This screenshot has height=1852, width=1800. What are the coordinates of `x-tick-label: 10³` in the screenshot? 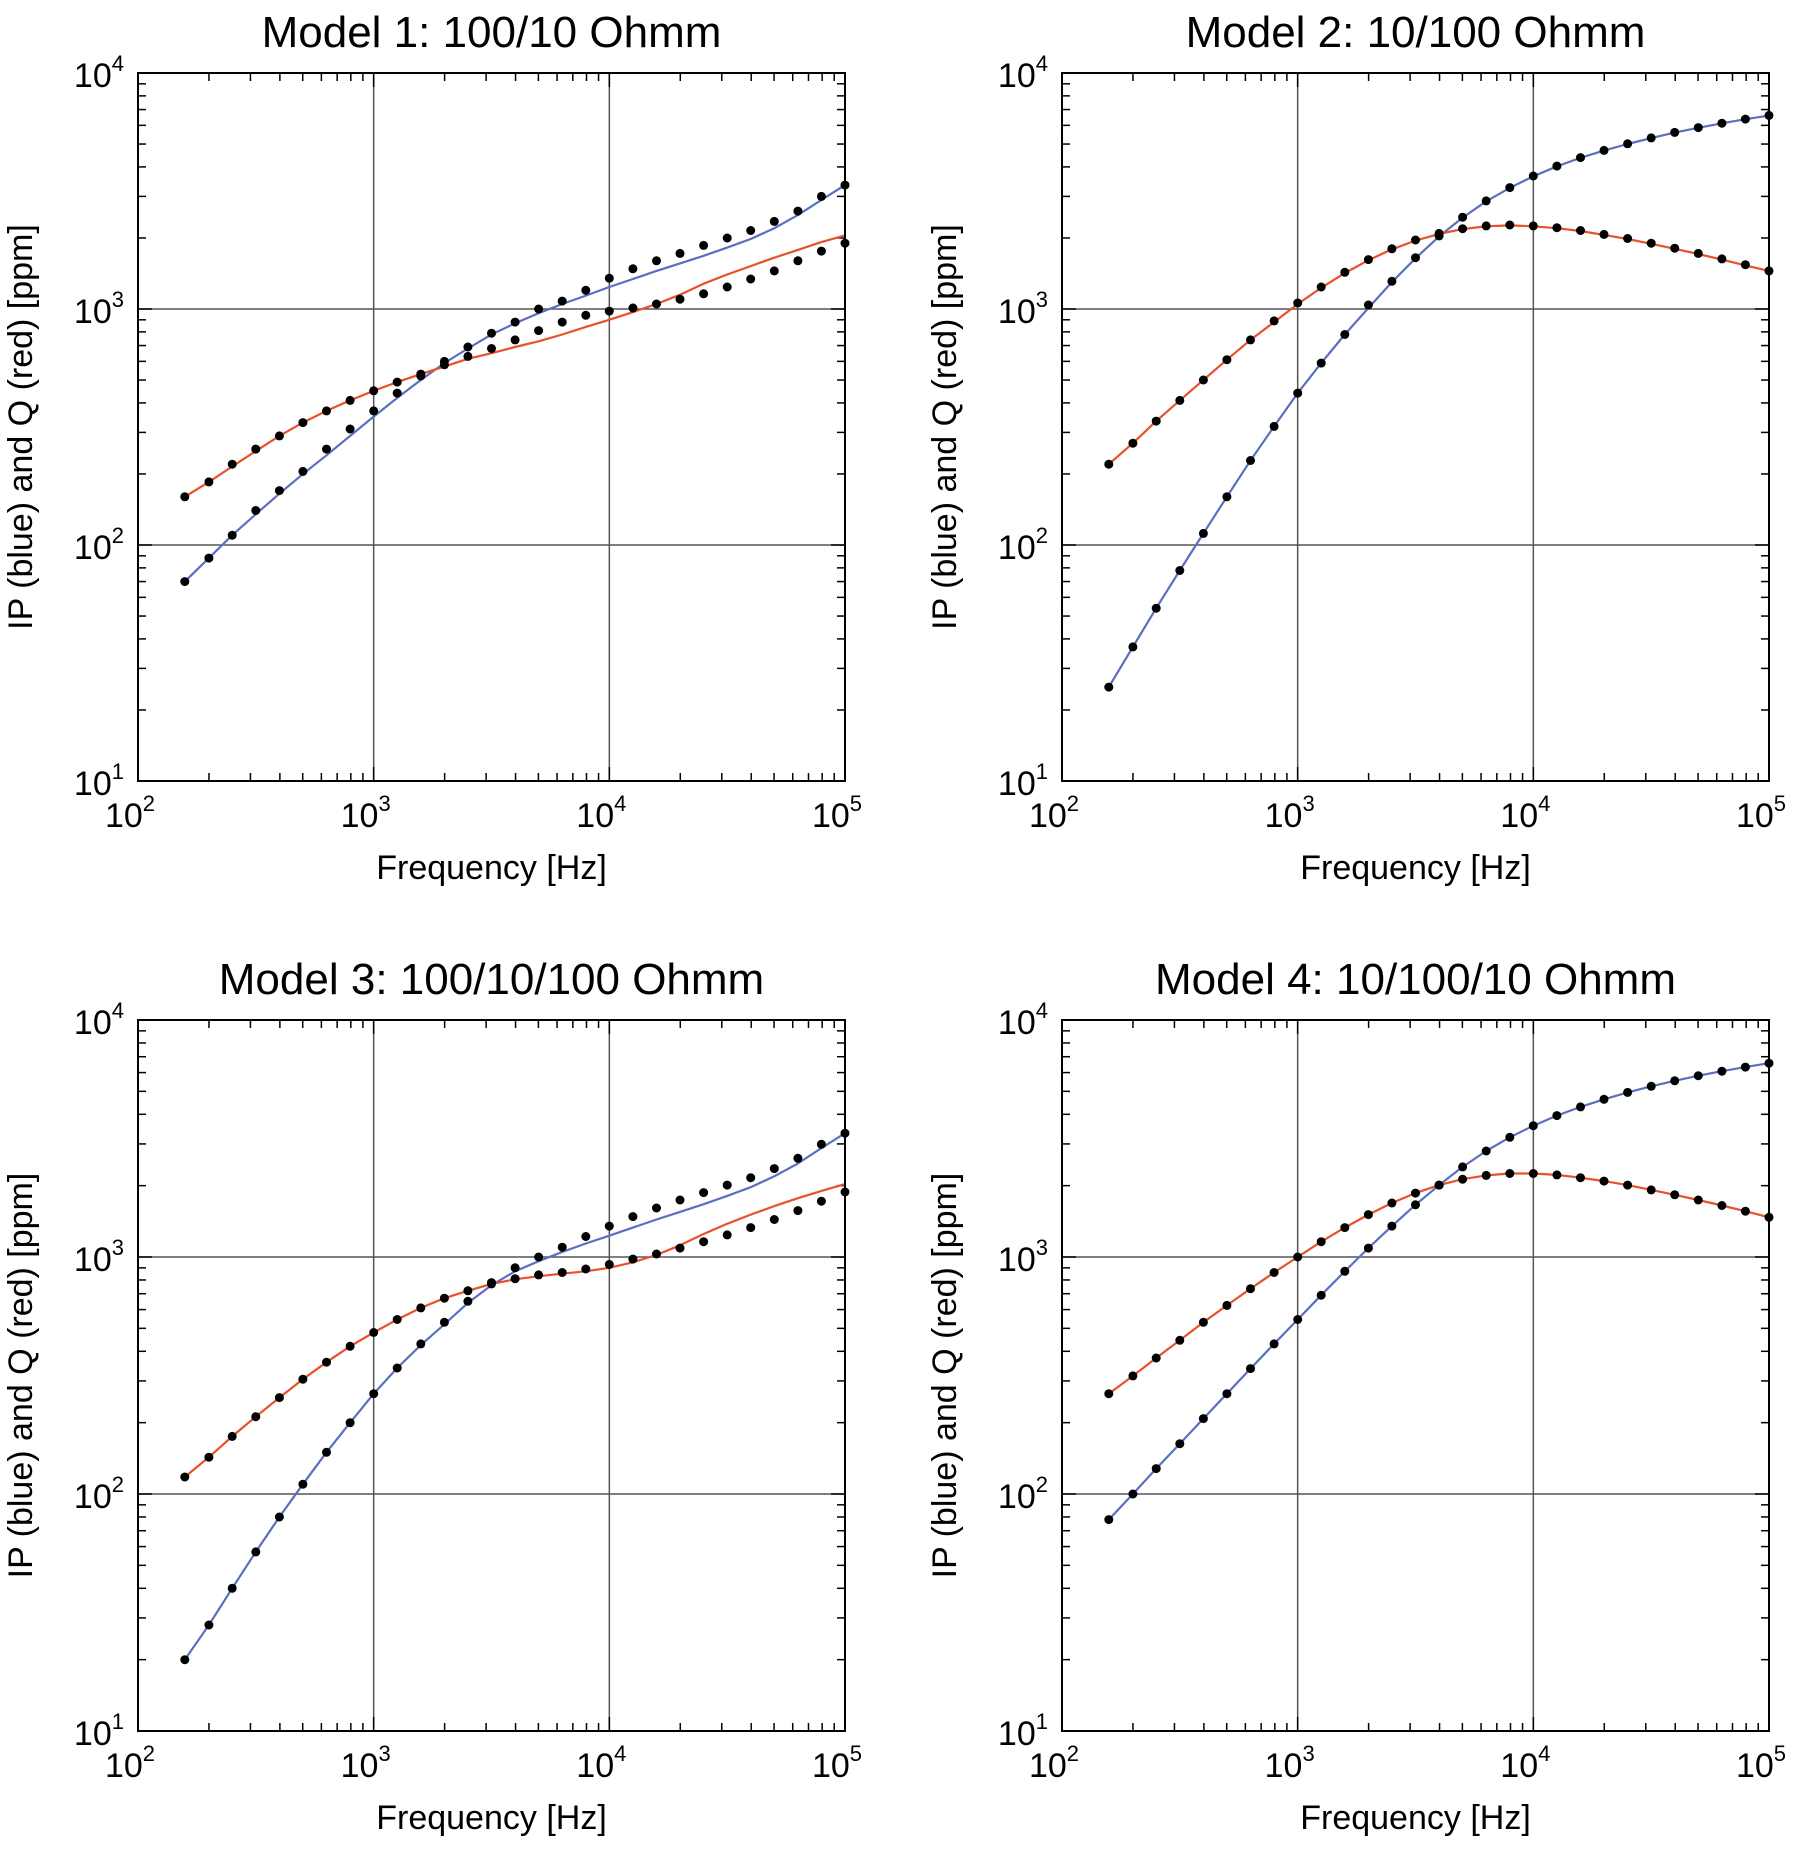 It's located at (1290, 1763).